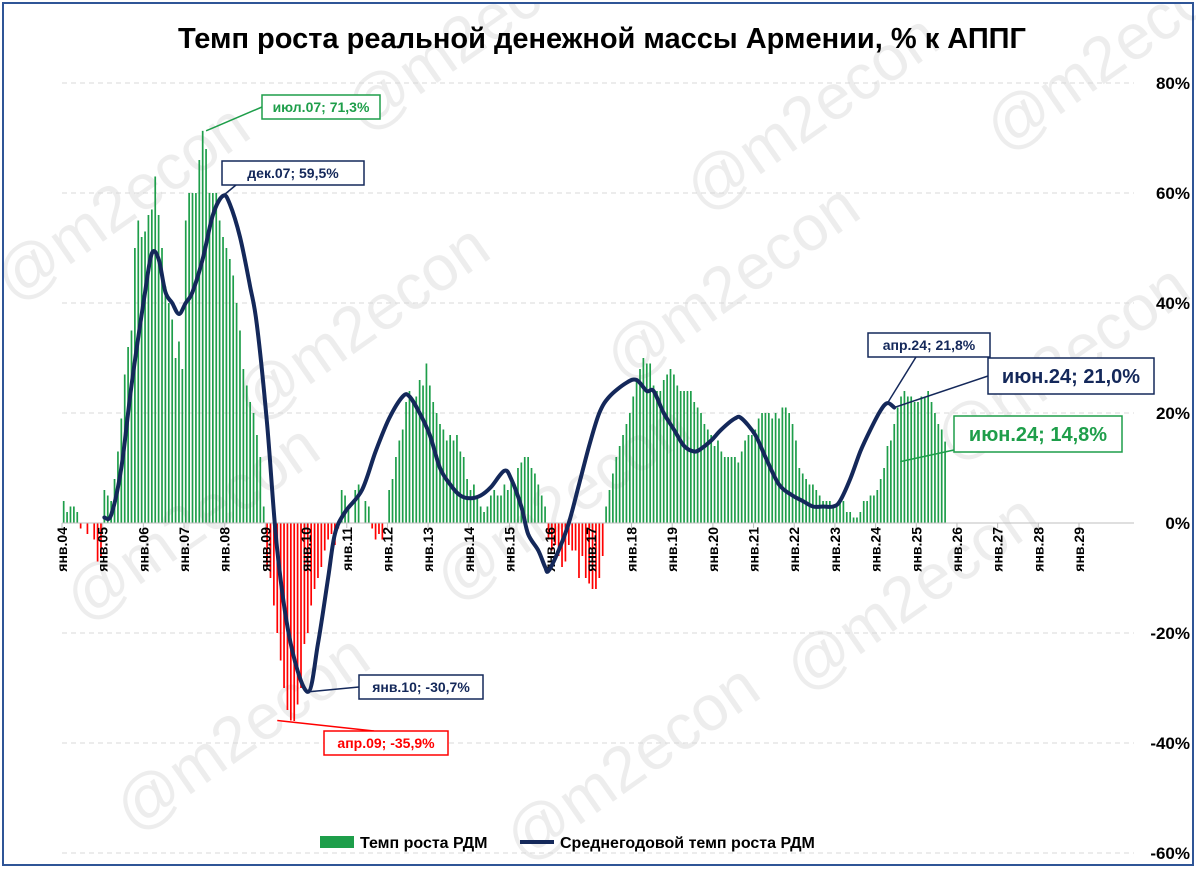 The width and height of the screenshot is (1200, 872). I want to click on x-tick-label: янв.06, so click(143, 549).